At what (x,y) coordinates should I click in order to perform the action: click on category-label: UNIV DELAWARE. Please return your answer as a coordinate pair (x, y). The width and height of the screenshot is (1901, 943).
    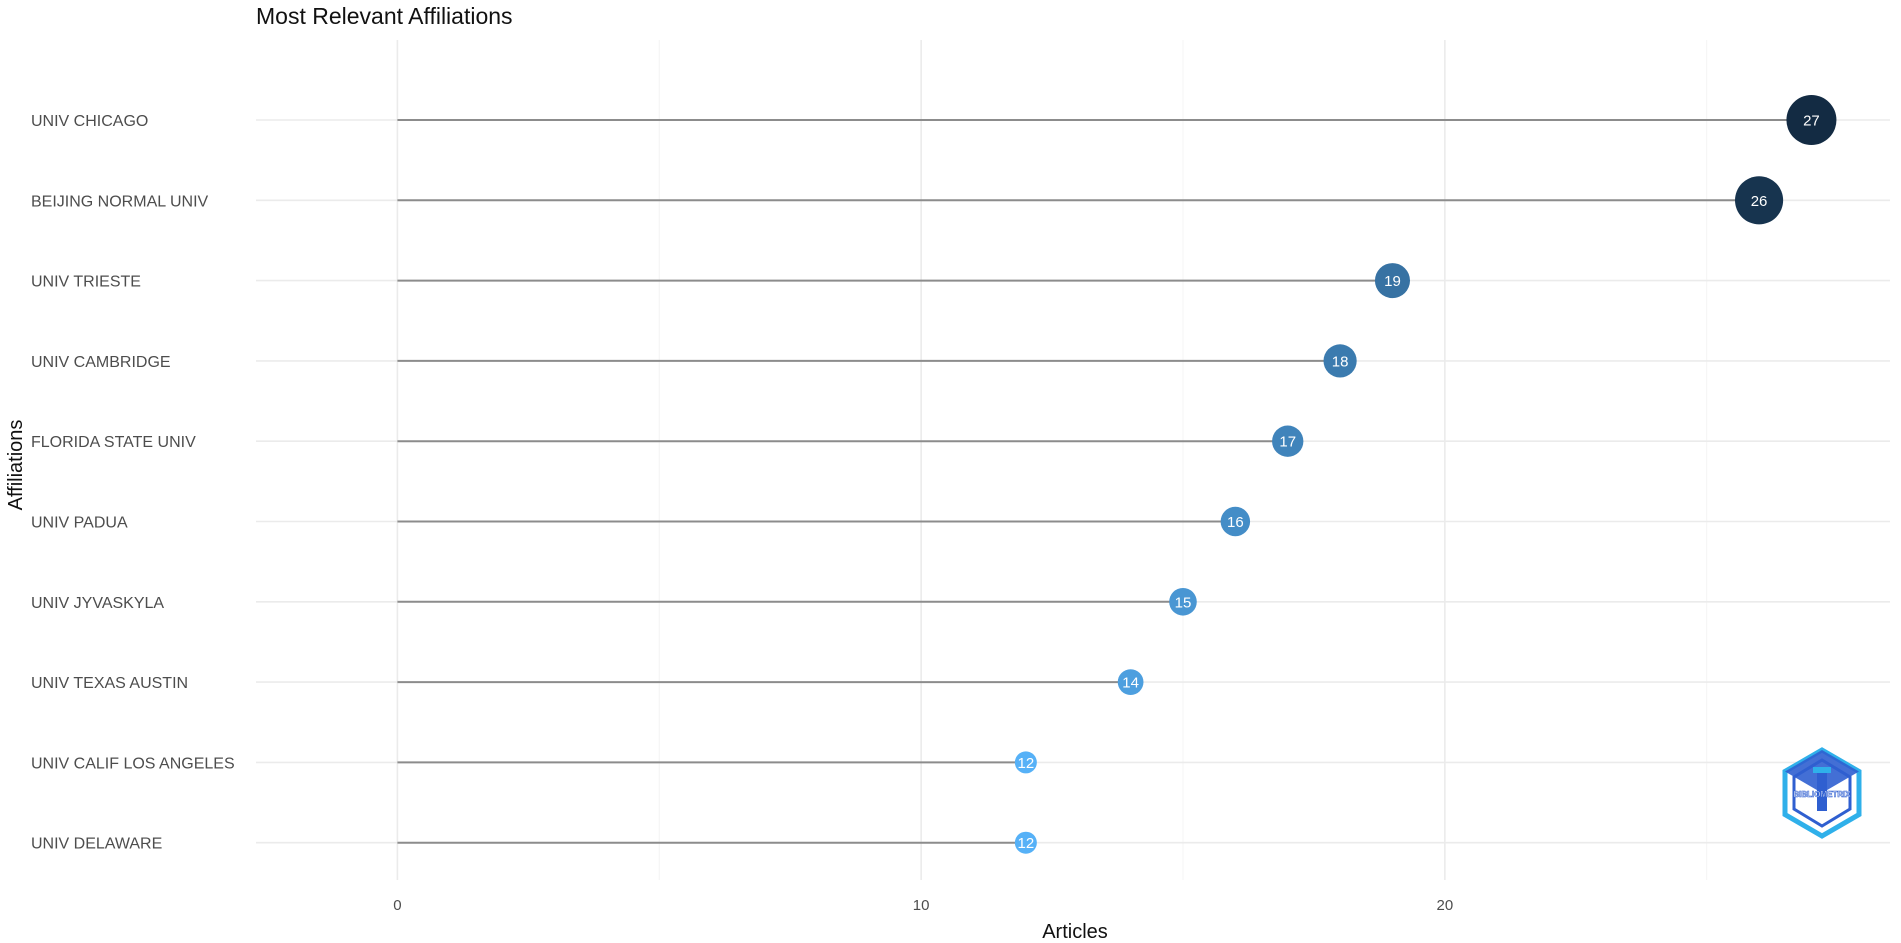
    Looking at the image, I should click on (96, 844).